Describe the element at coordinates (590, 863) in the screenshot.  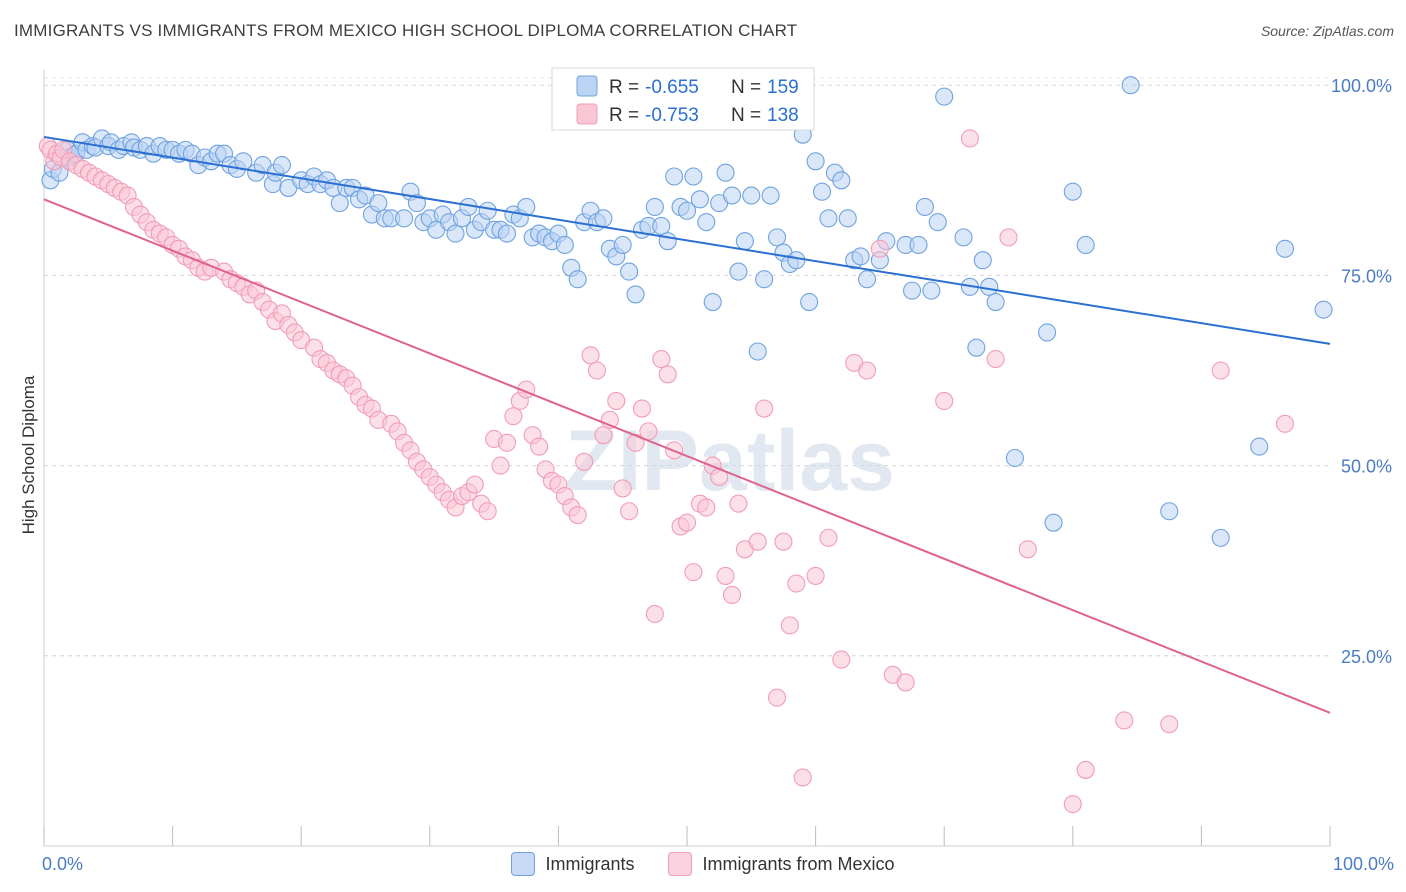
I see `legend-label-immigrants: Immigrants` at that location.